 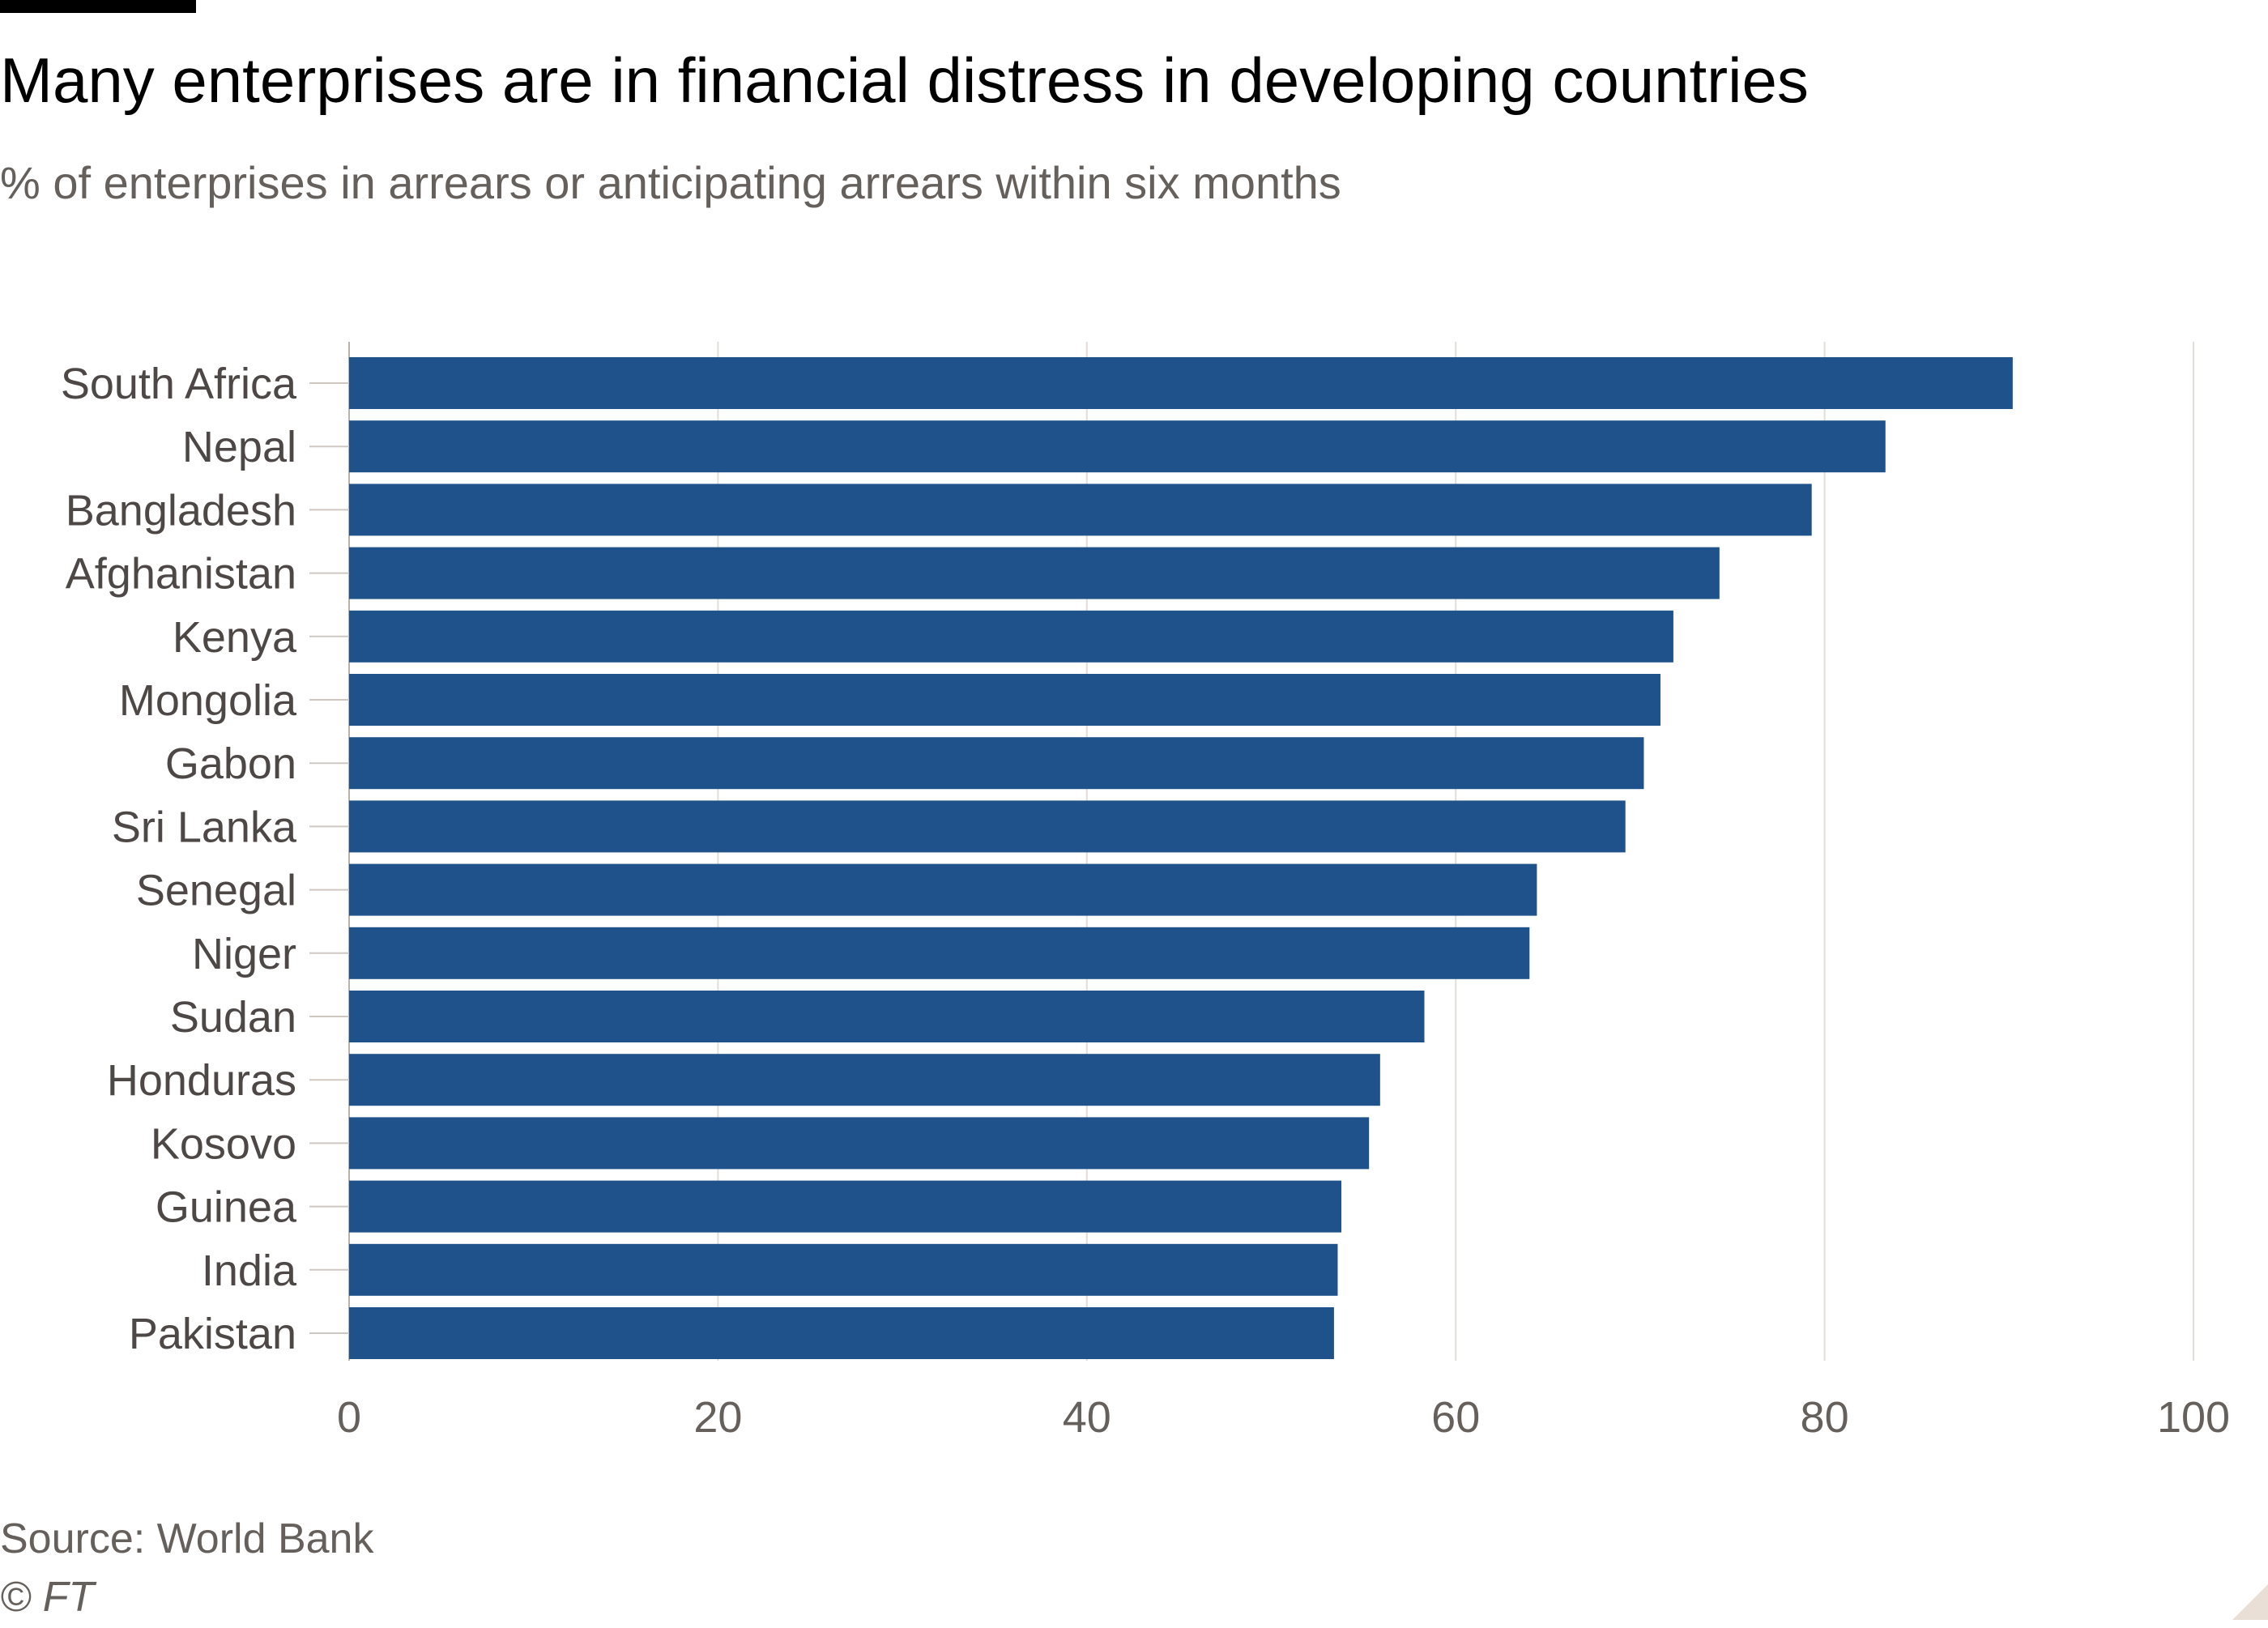 I want to click on category-label-senegal: Senegal, so click(x=216, y=891).